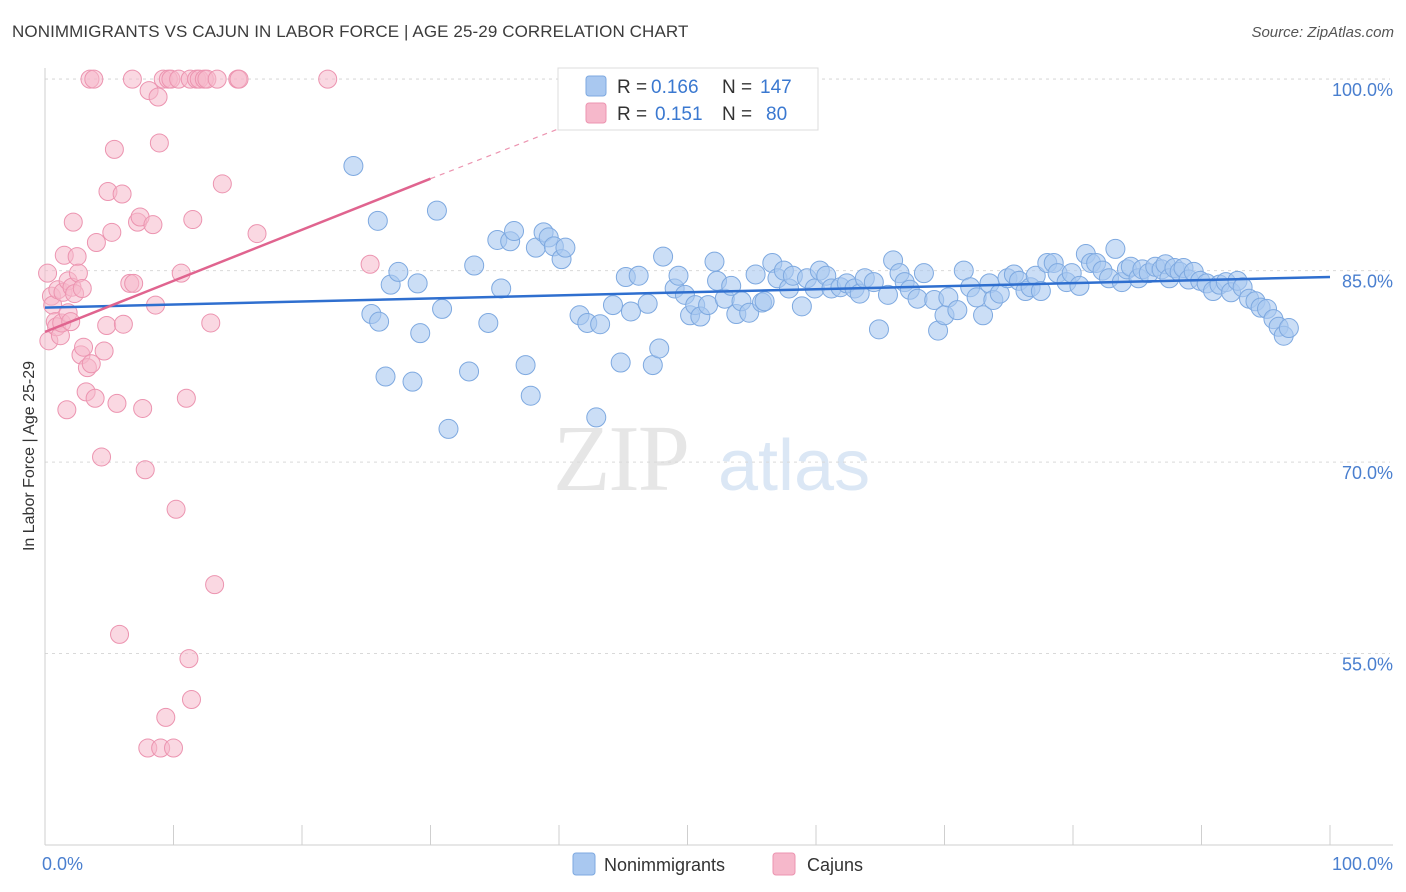  What do you see at coordinates (794, 466) in the screenshot?
I see `watermark-atlas: atlas` at bounding box center [794, 466].